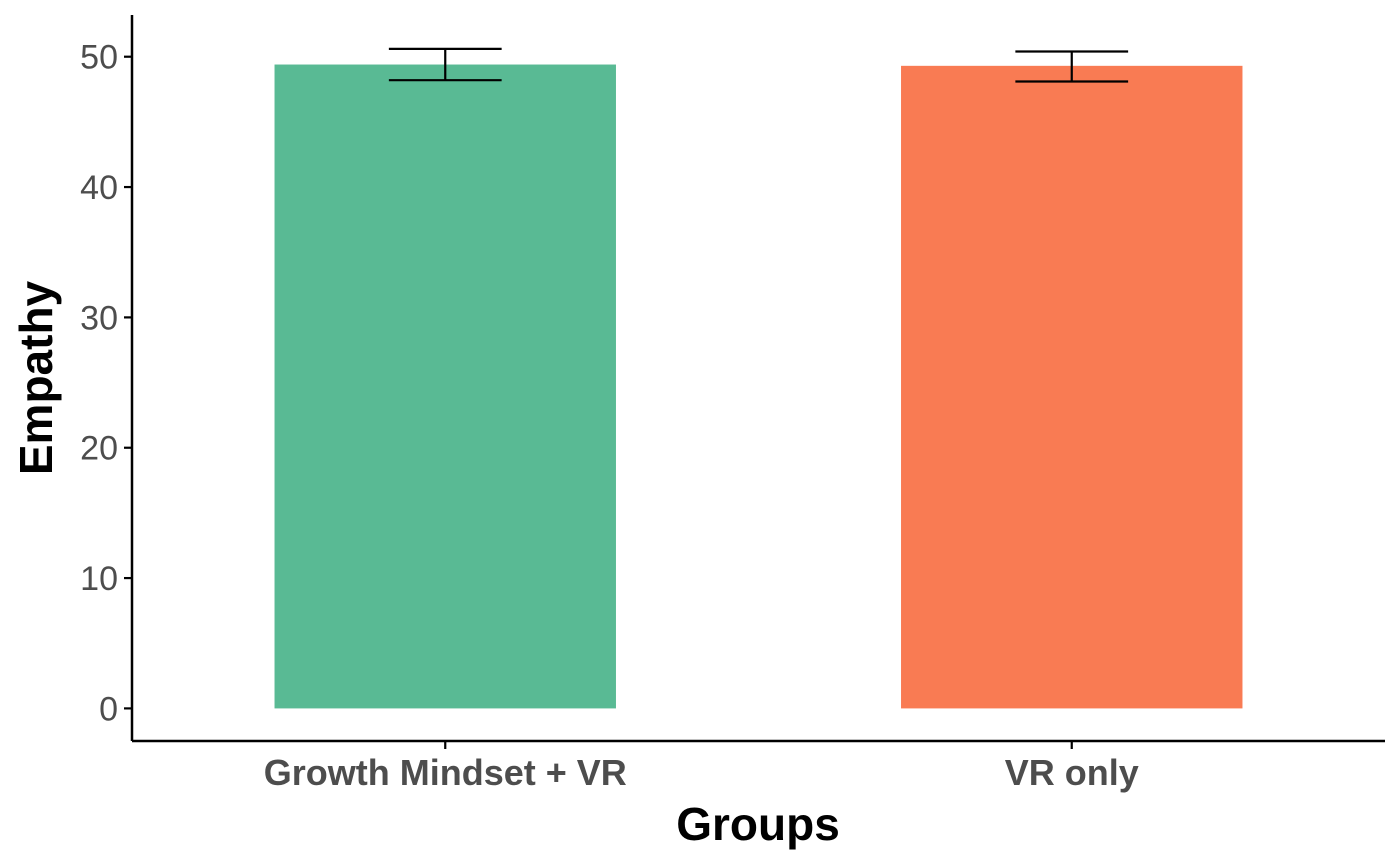 Image resolution: width=1400 pixels, height=865 pixels. What do you see at coordinates (36, 377) in the screenshot?
I see `y-axis-title: Empathy` at bounding box center [36, 377].